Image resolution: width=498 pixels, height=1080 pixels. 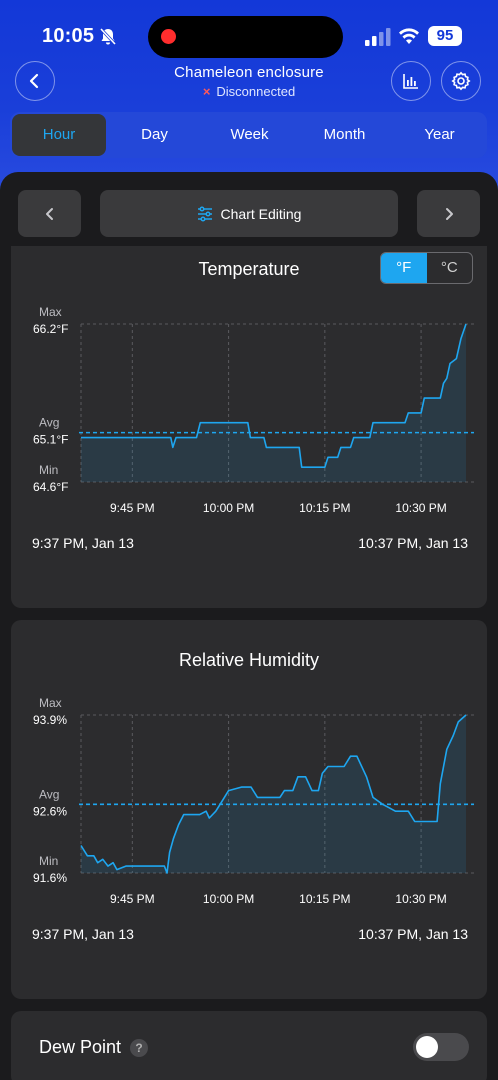 I want to click on connection-status: × Disconnected, so click(x=249, y=91).